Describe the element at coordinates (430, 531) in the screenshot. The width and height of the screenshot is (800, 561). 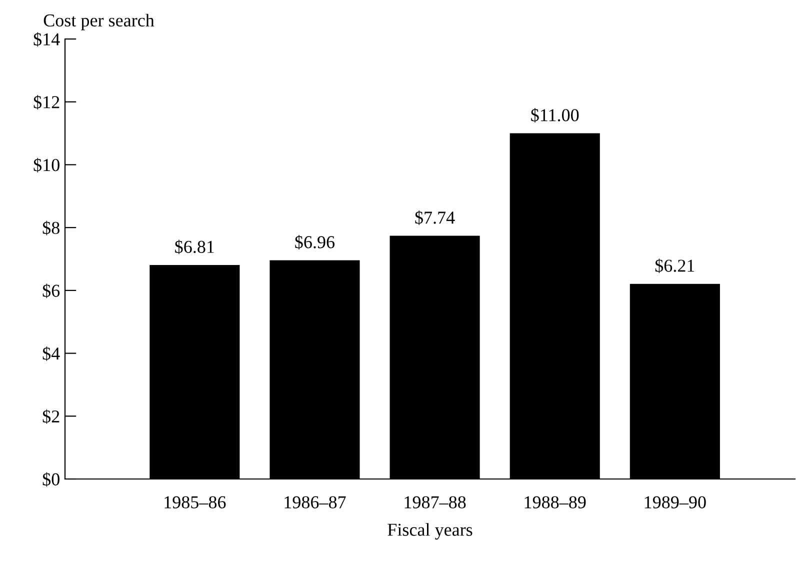
I see `x-axis-title: Fiscal years` at that location.